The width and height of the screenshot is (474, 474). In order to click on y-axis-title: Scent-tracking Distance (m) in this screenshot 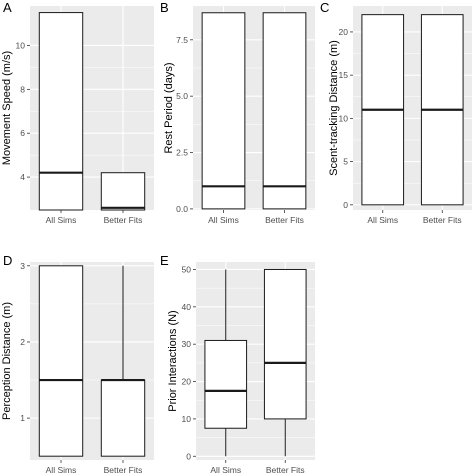, I will do `click(334, 108)`.